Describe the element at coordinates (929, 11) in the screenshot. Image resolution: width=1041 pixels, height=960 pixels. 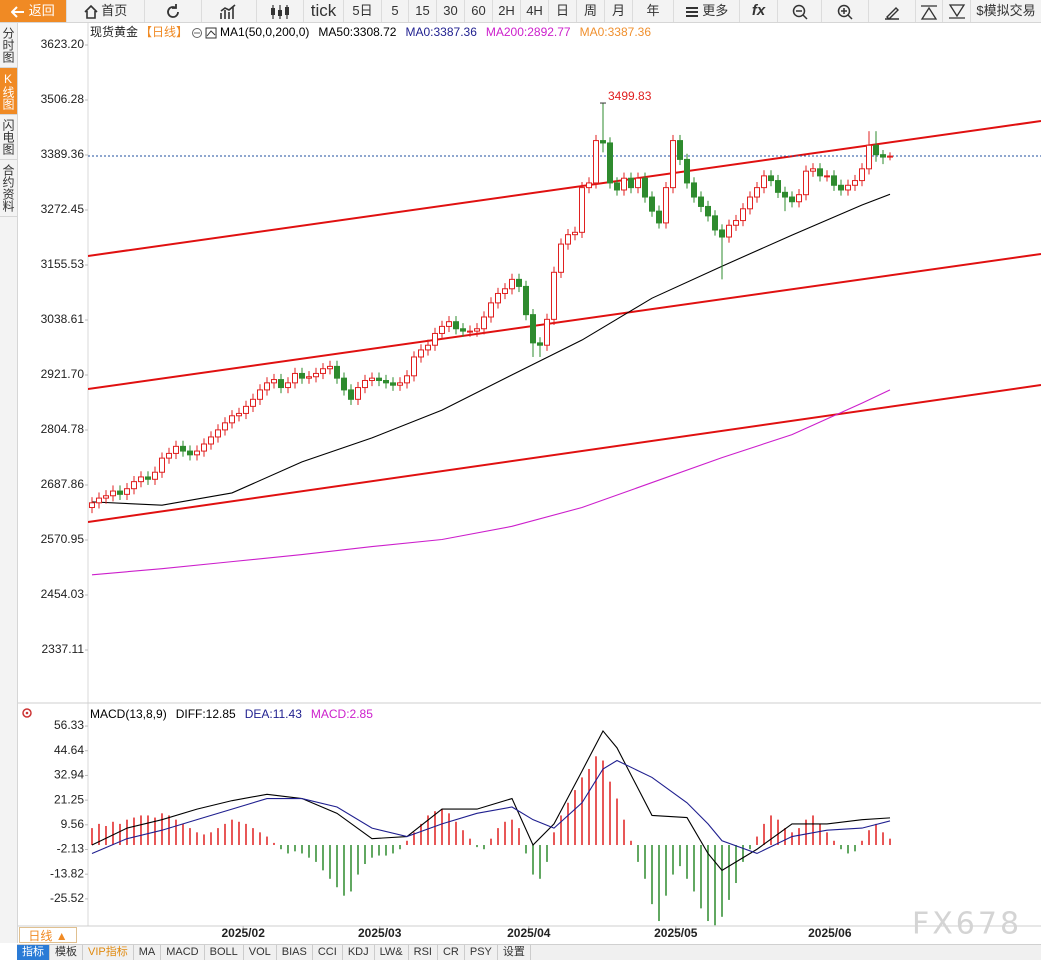
I see `up-button` at that location.